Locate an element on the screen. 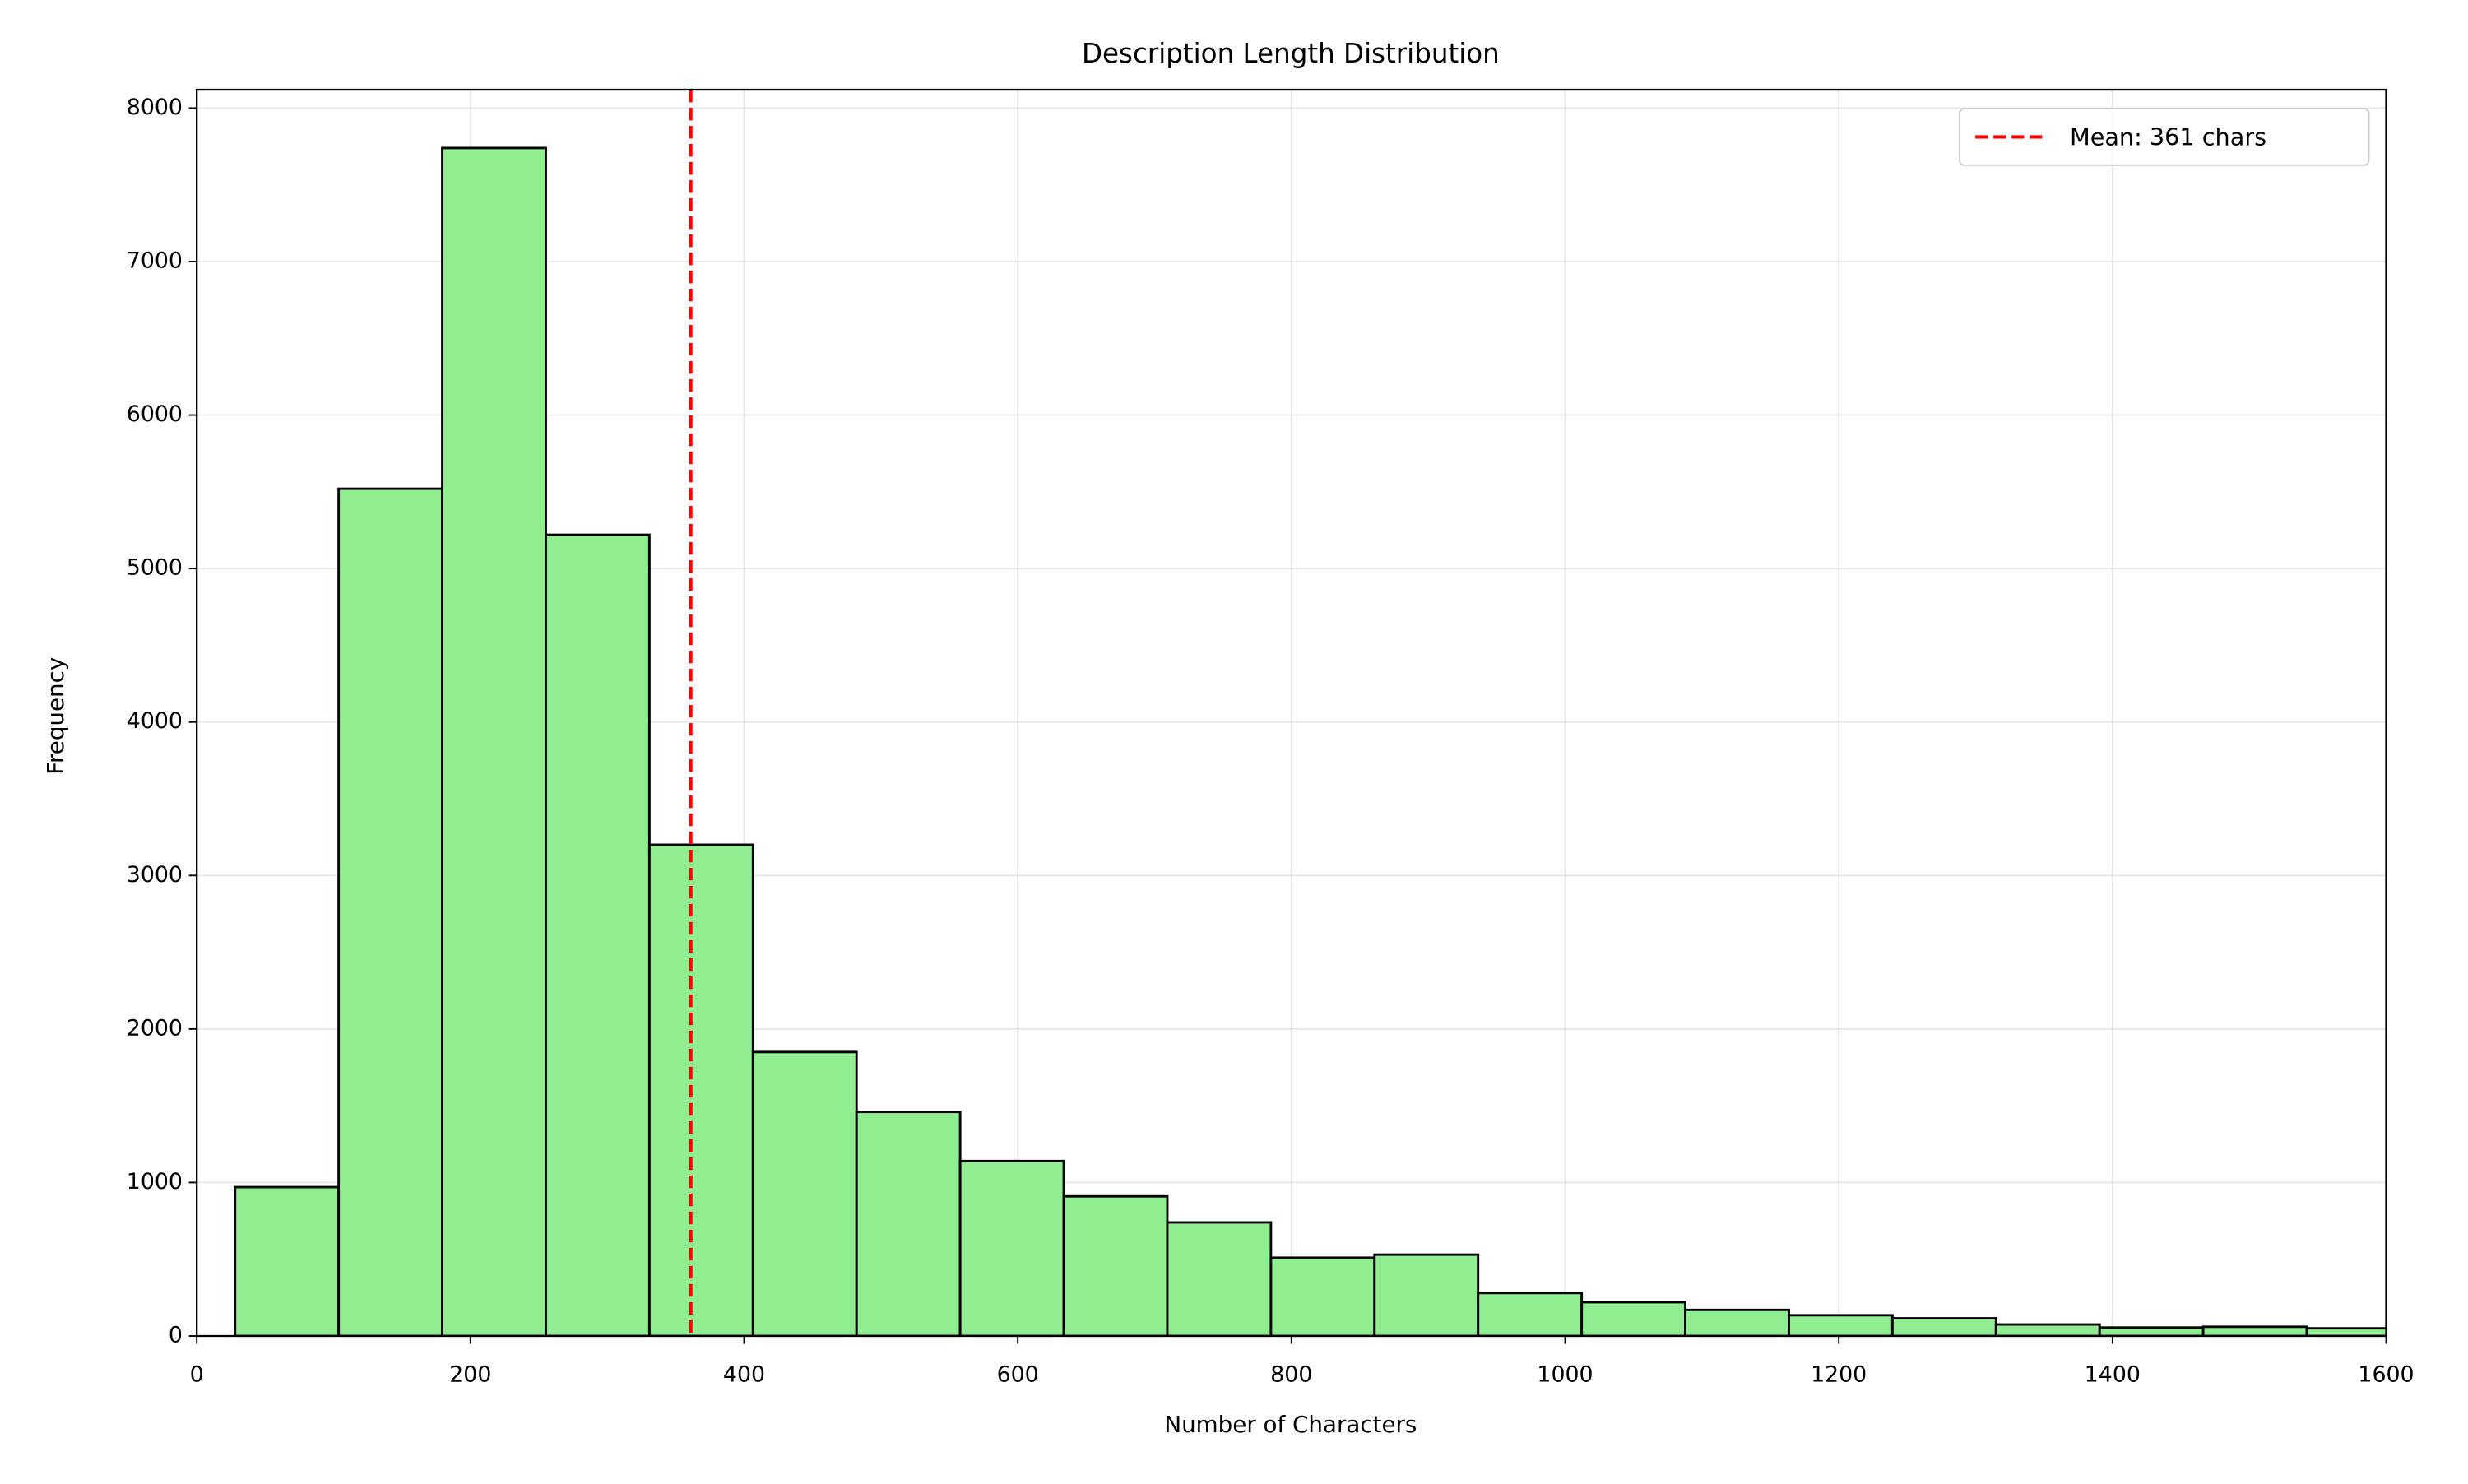  legend-label: Mean: 361 chars is located at coordinates (2168, 137).